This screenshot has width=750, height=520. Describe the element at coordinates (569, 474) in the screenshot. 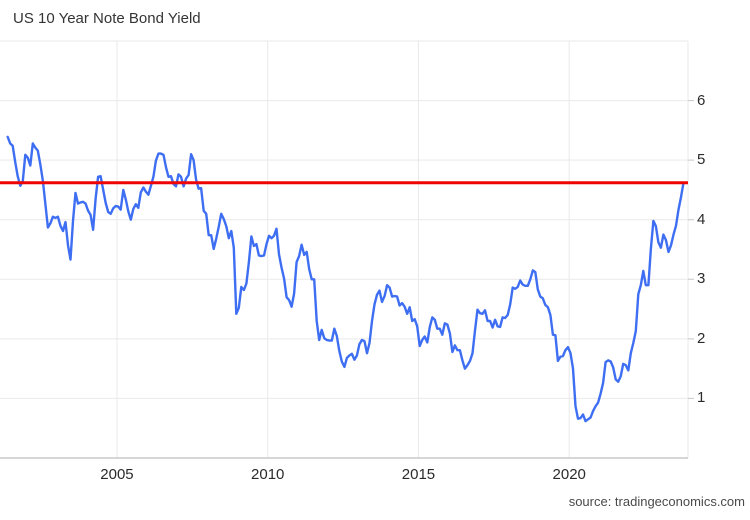

I see `x-tick-label: 2020` at that location.